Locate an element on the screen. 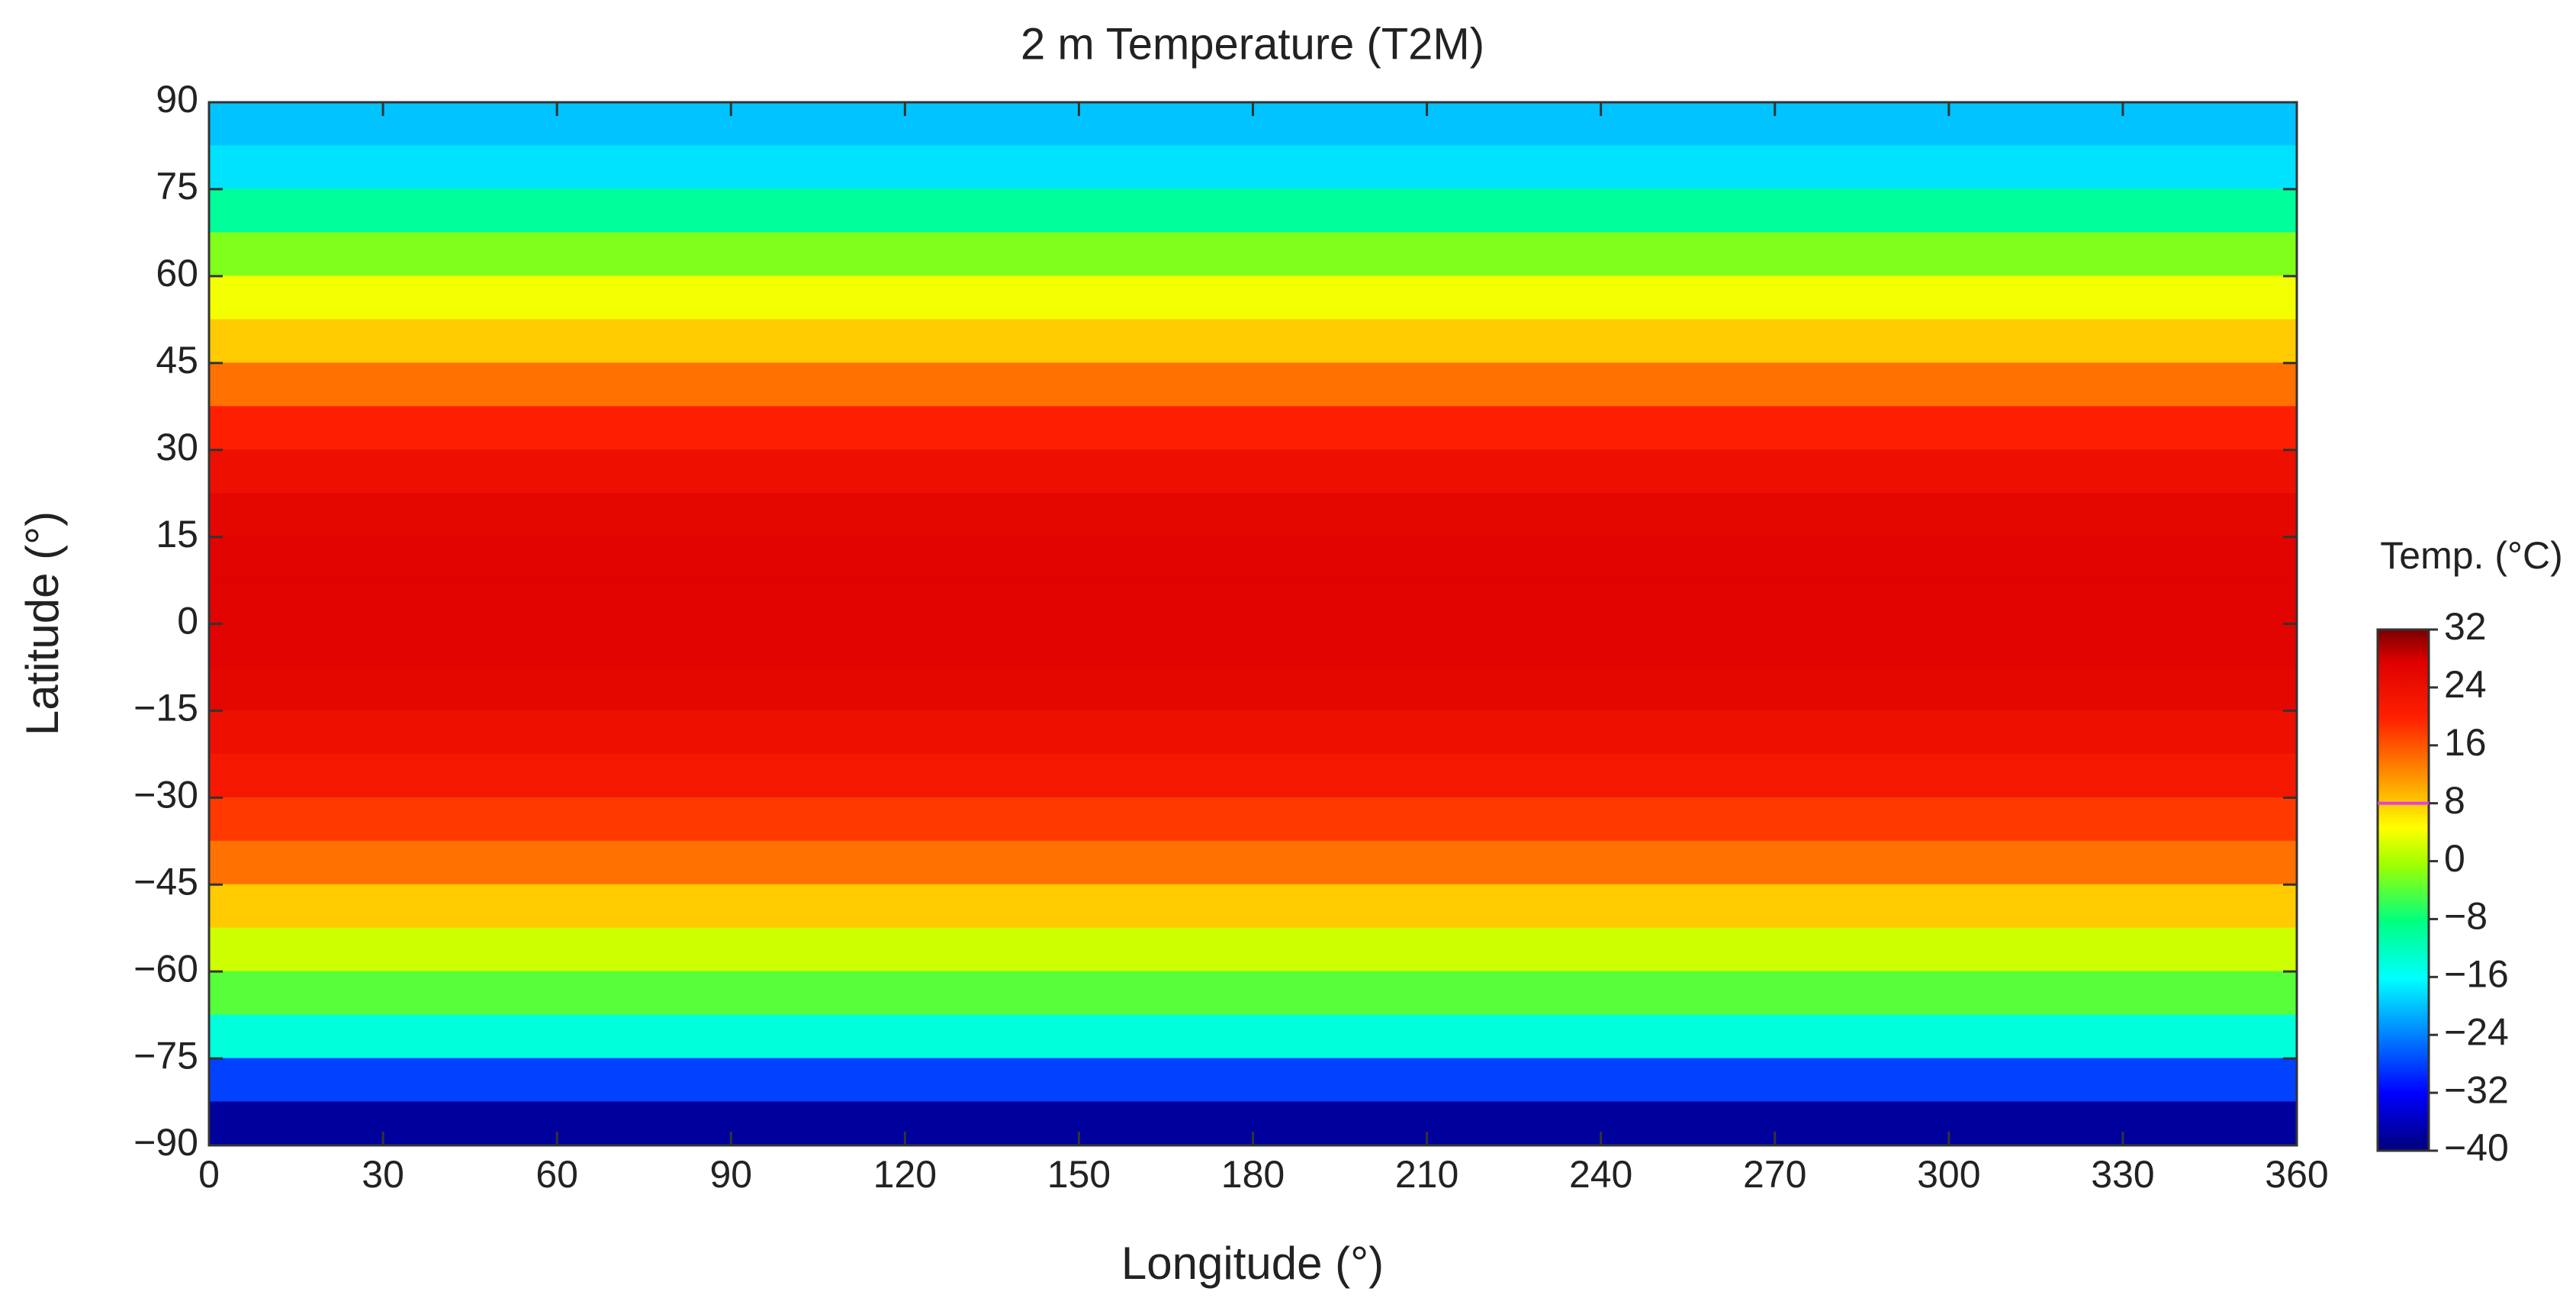 This screenshot has height=1314, width=2576. colorbar-tick-label: 16 is located at coordinates (2465, 742).